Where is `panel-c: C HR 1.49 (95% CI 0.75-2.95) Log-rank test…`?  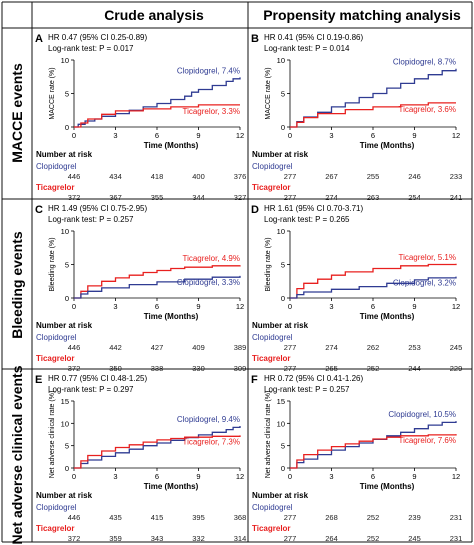
panel-c: C HR 1.49 (95% CI 0.75-2.95) Log-rank test… is located at coordinates (140, 288).